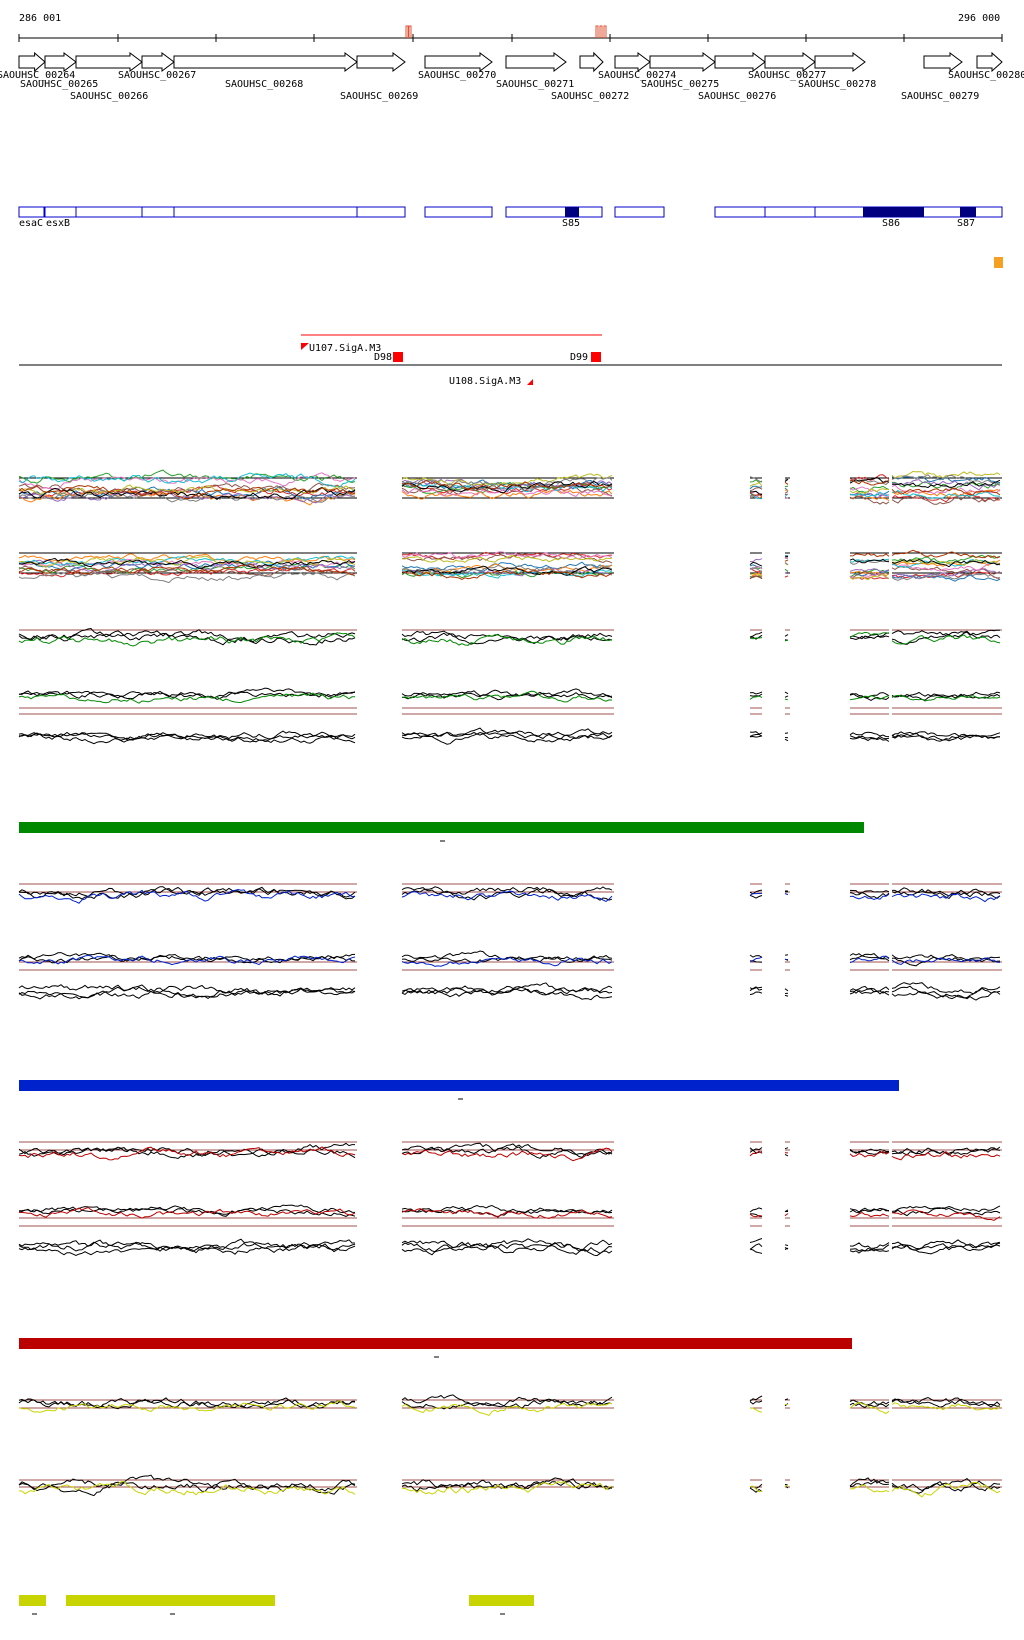 This screenshot has width=1024, height=1640. I want to click on annotation-label-S86: S86, so click(891, 223).